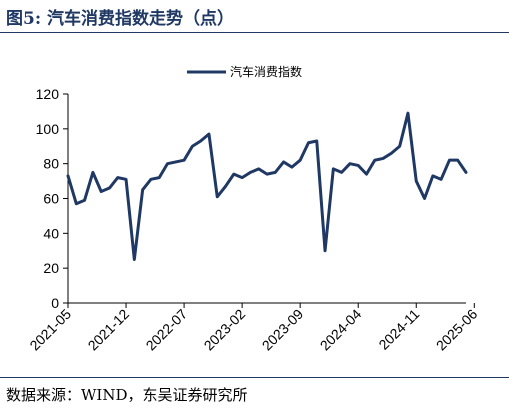  I want to click on x-tick-label: 2023-02, so click(225, 330).